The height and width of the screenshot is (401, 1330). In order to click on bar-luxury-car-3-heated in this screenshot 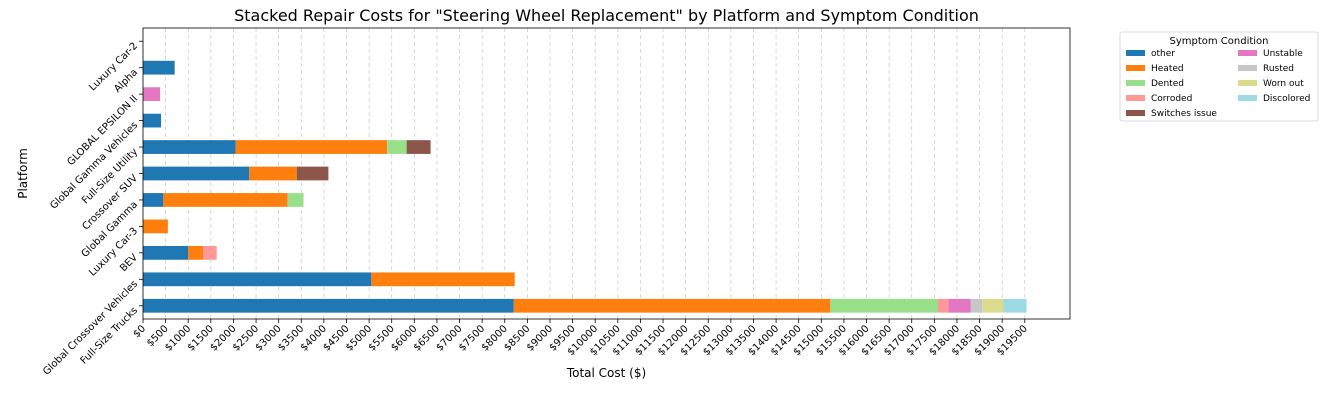, I will do `click(155, 226)`.